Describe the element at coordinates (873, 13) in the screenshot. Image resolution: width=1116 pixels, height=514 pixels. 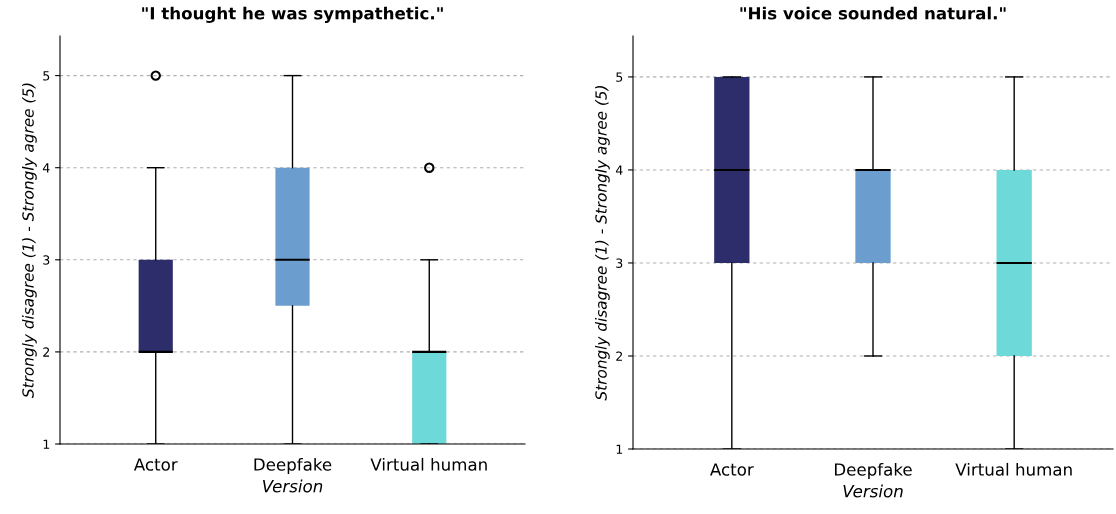
I see `chart-title: "His voice sounded natural."` at that location.